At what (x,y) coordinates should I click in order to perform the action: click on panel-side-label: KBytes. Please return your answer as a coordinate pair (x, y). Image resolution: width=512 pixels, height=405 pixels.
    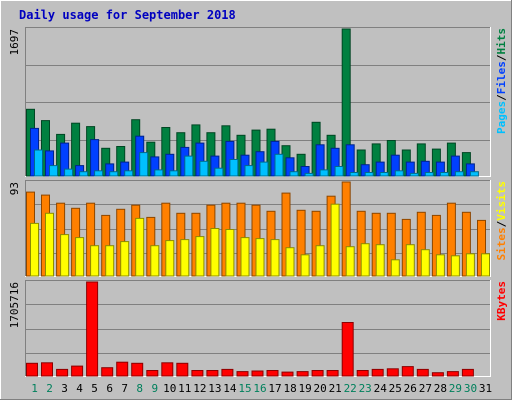
    Looking at the image, I should click on (501, 301).